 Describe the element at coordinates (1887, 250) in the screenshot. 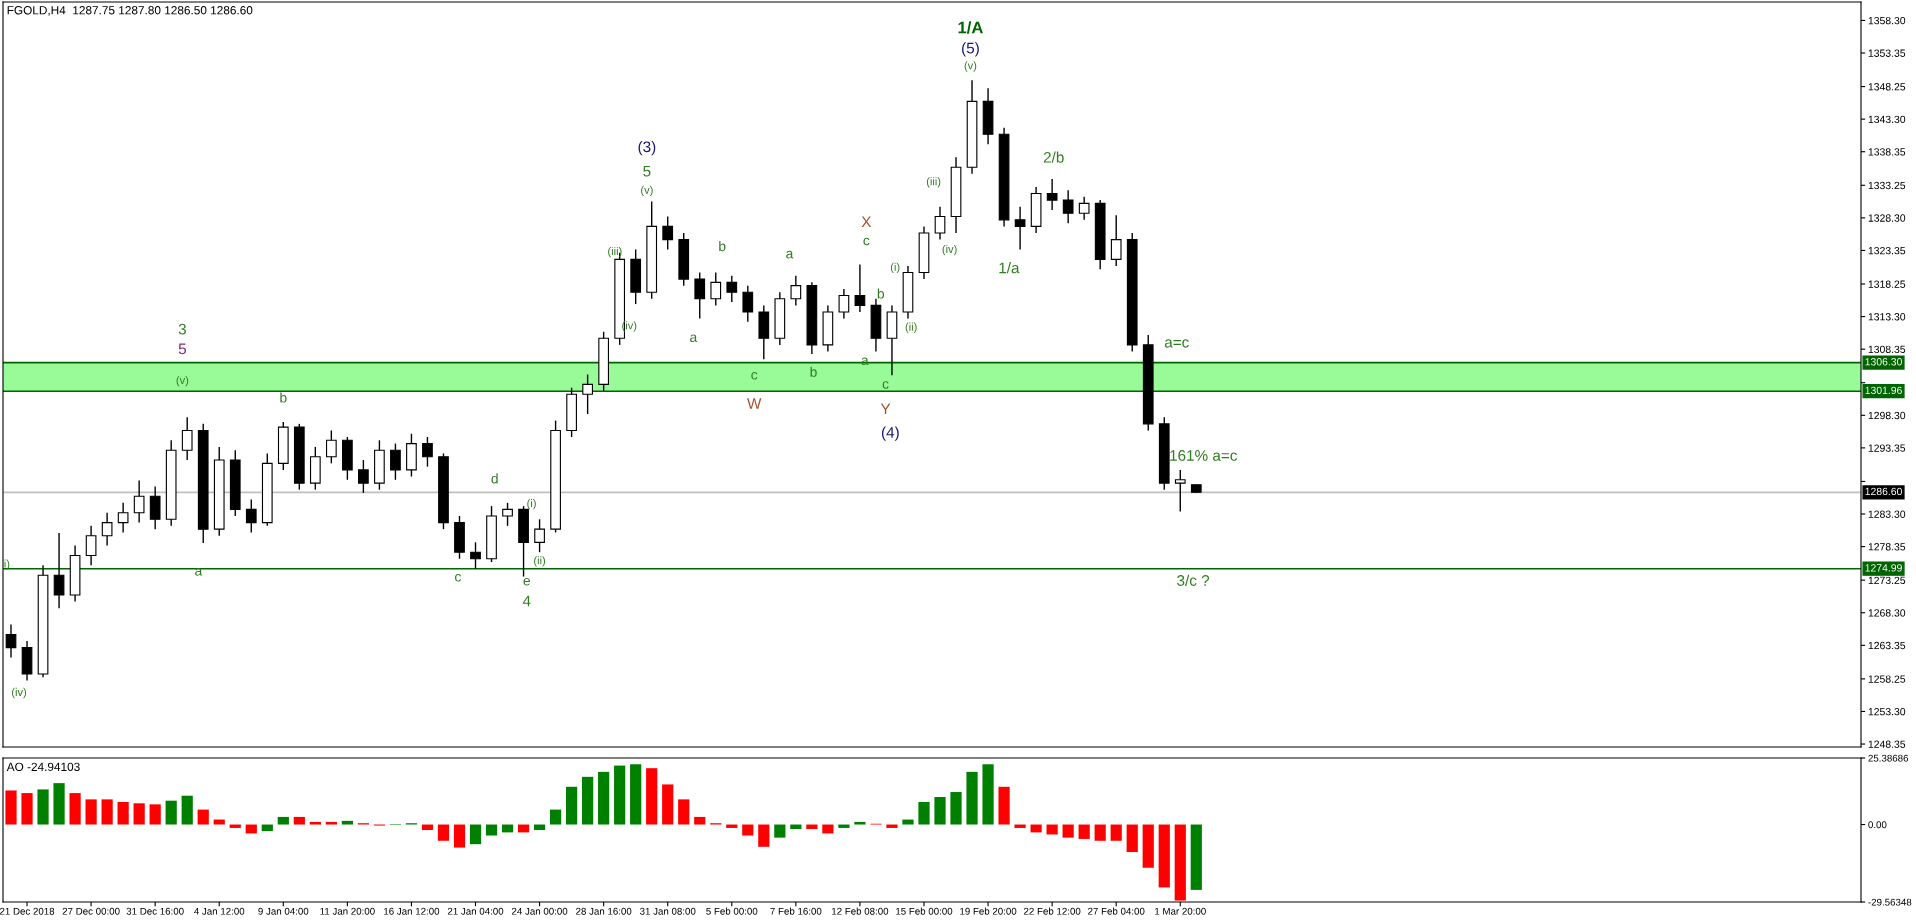

I see `y-tick-label: 1323.35` at that location.